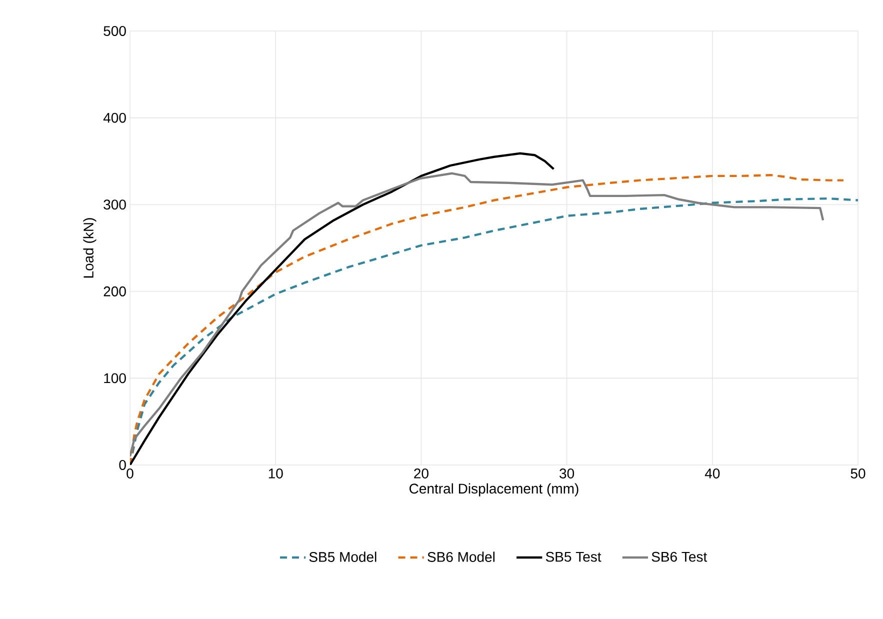  Describe the element at coordinates (494, 489) in the screenshot. I see `x-axis-title: Central Displacement (mm)` at that location.